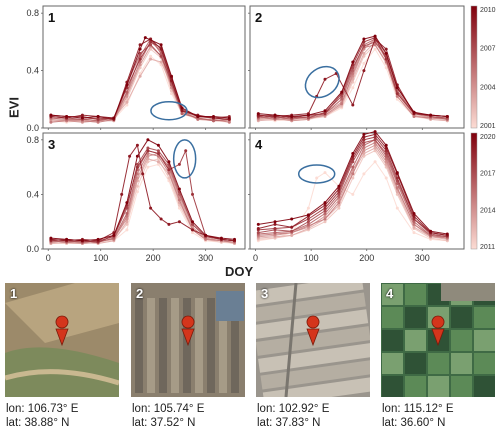 This screenshot has width=500, height=433. Describe the element at coordinates (140, 293) in the screenshot. I see `satellite-2-label: 2` at that location.